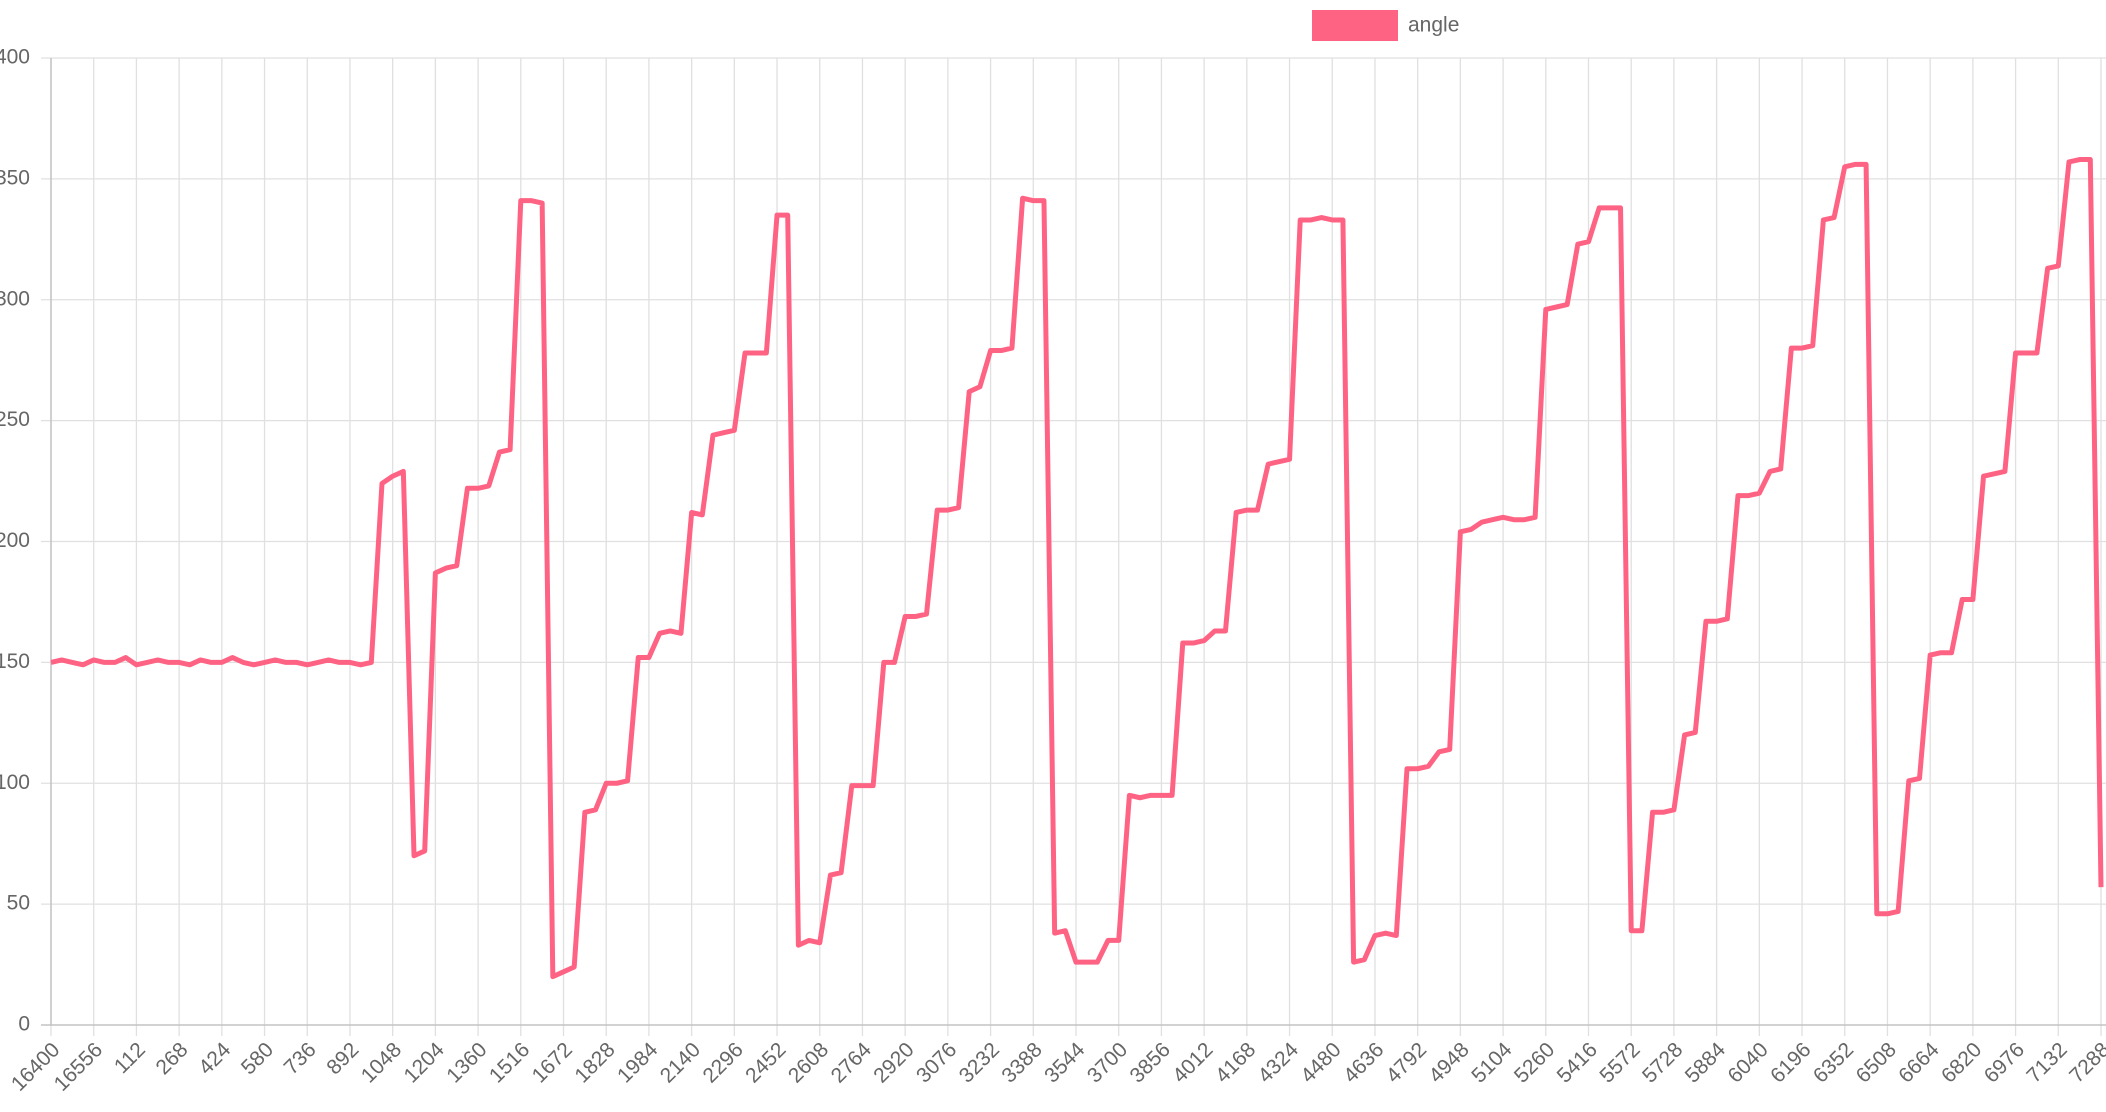 Image resolution: width=2106 pixels, height=1112 pixels. Describe the element at coordinates (808, 1062) in the screenshot. I see `x-tick-label: 2608` at that location.